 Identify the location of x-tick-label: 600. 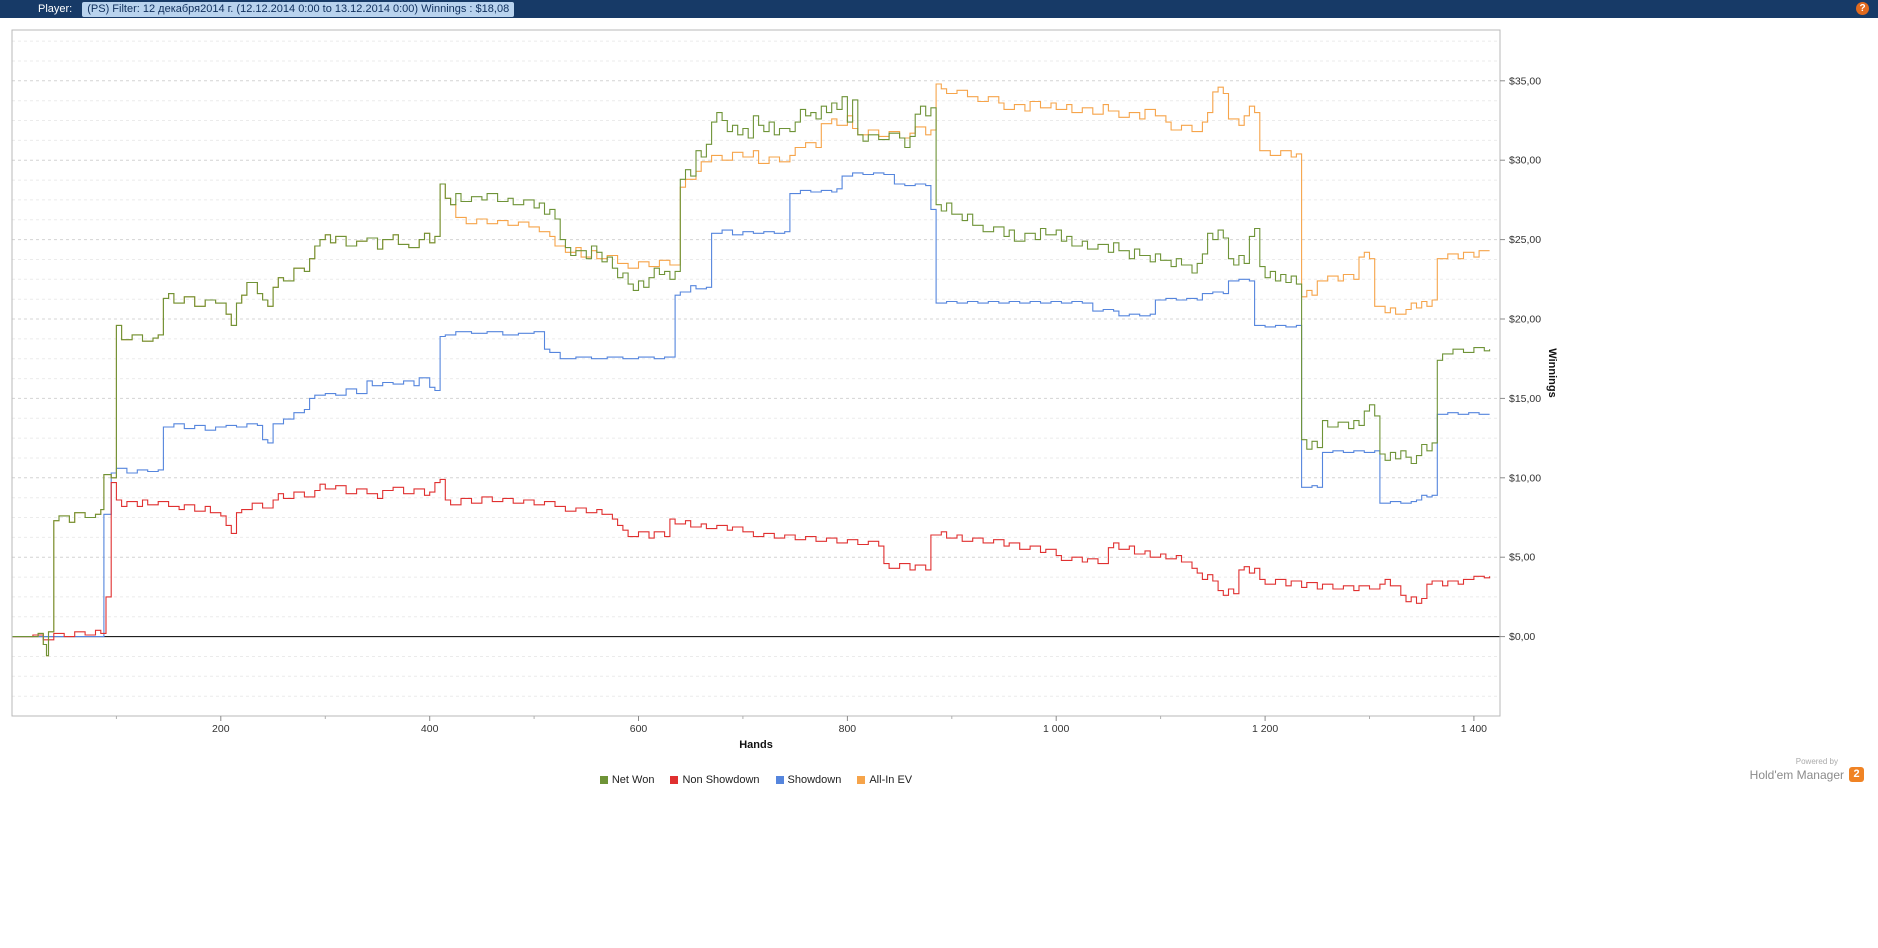
(639, 729).